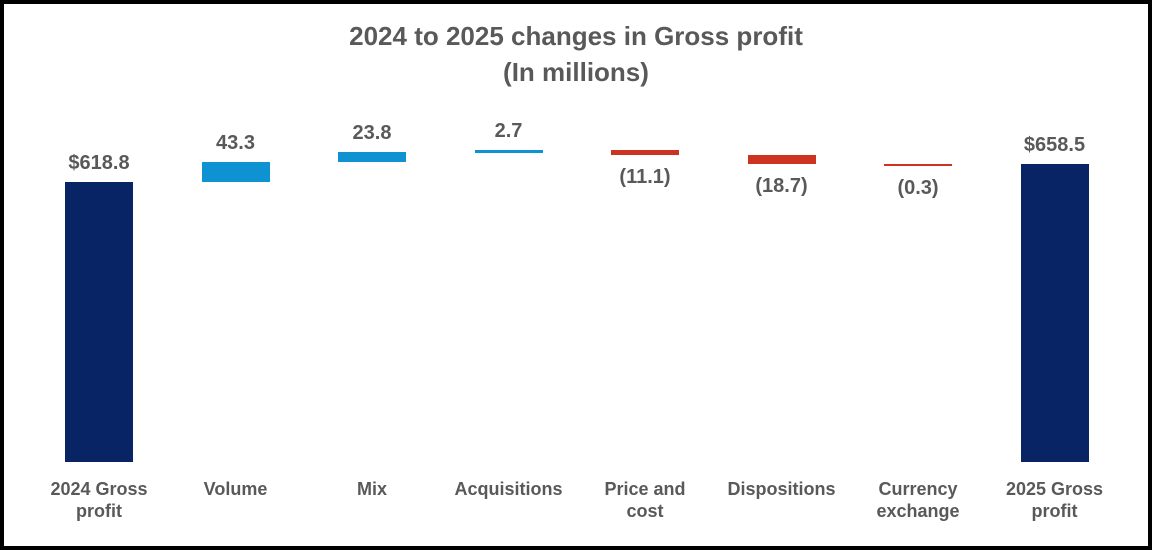  What do you see at coordinates (781, 185) in the screenshot?
I see `value-label-dispositions: (18.7)` at bounding box center [781, 185].